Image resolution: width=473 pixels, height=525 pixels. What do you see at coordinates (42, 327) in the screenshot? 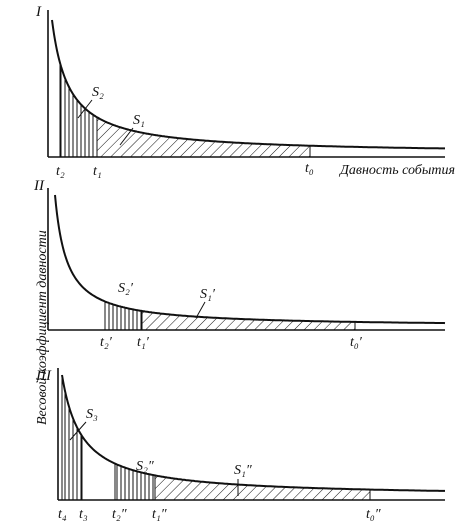
I see `y-axis-label: Весовой коэффициент давности` at bounding box center [42, 327].